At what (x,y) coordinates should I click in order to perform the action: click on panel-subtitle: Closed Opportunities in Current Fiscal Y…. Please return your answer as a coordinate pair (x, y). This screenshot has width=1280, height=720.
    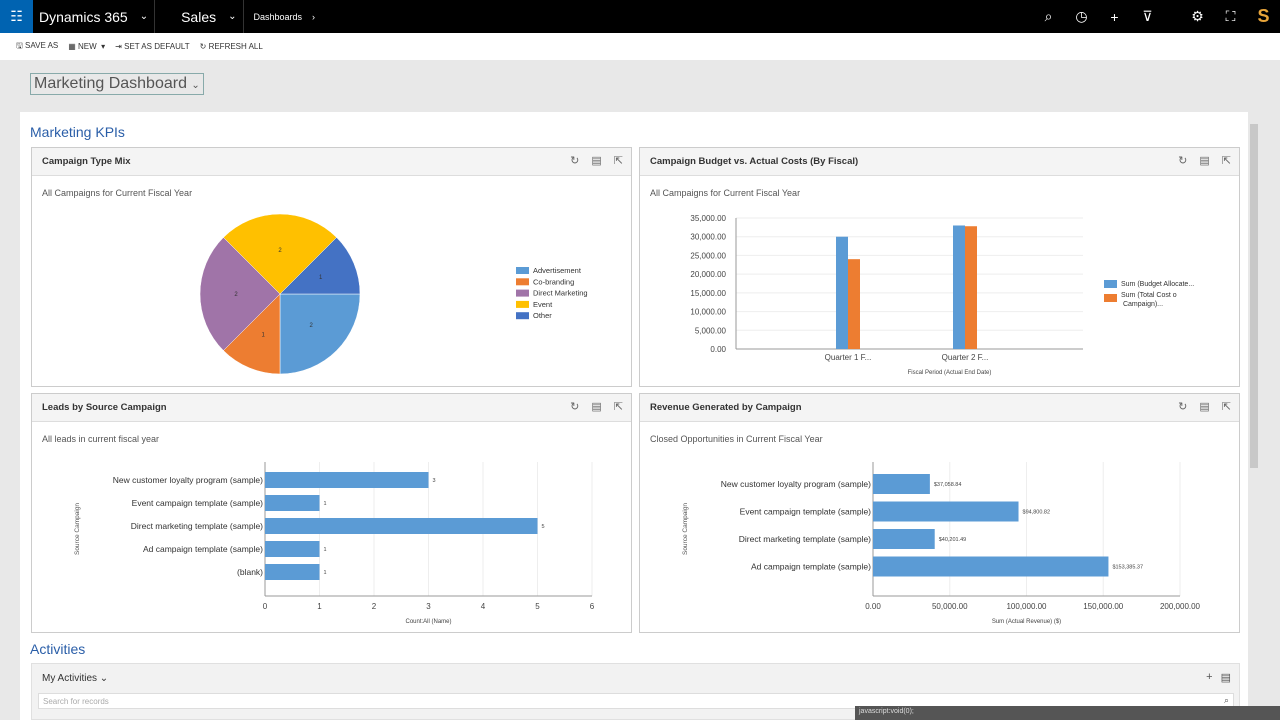
    Looking at the image, I should click on (736, 439).